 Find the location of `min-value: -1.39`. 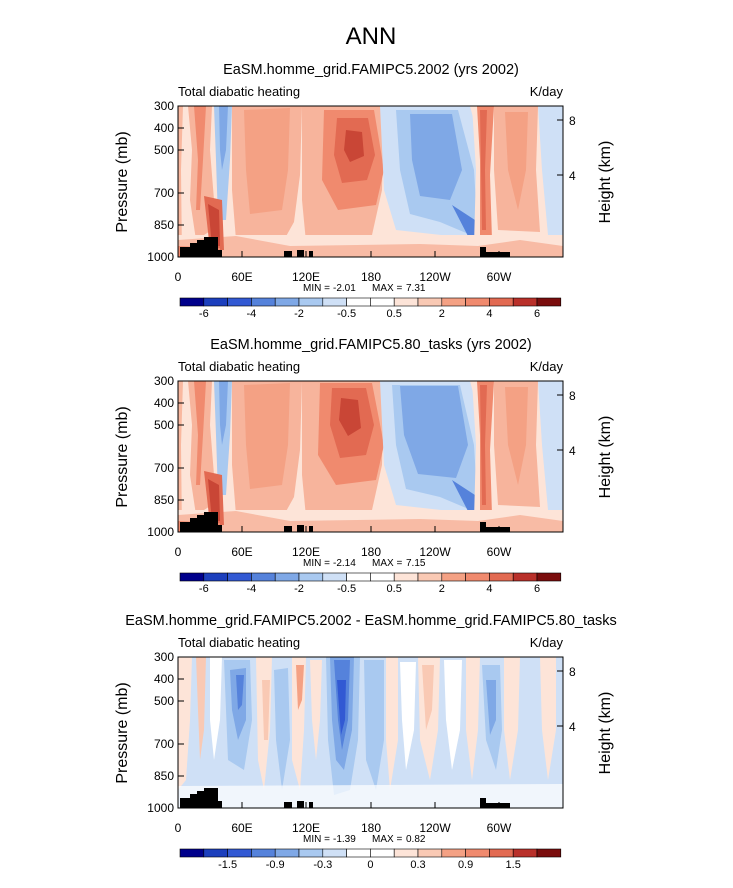

min-value: -1.39 is located at coordinates (344, 839).